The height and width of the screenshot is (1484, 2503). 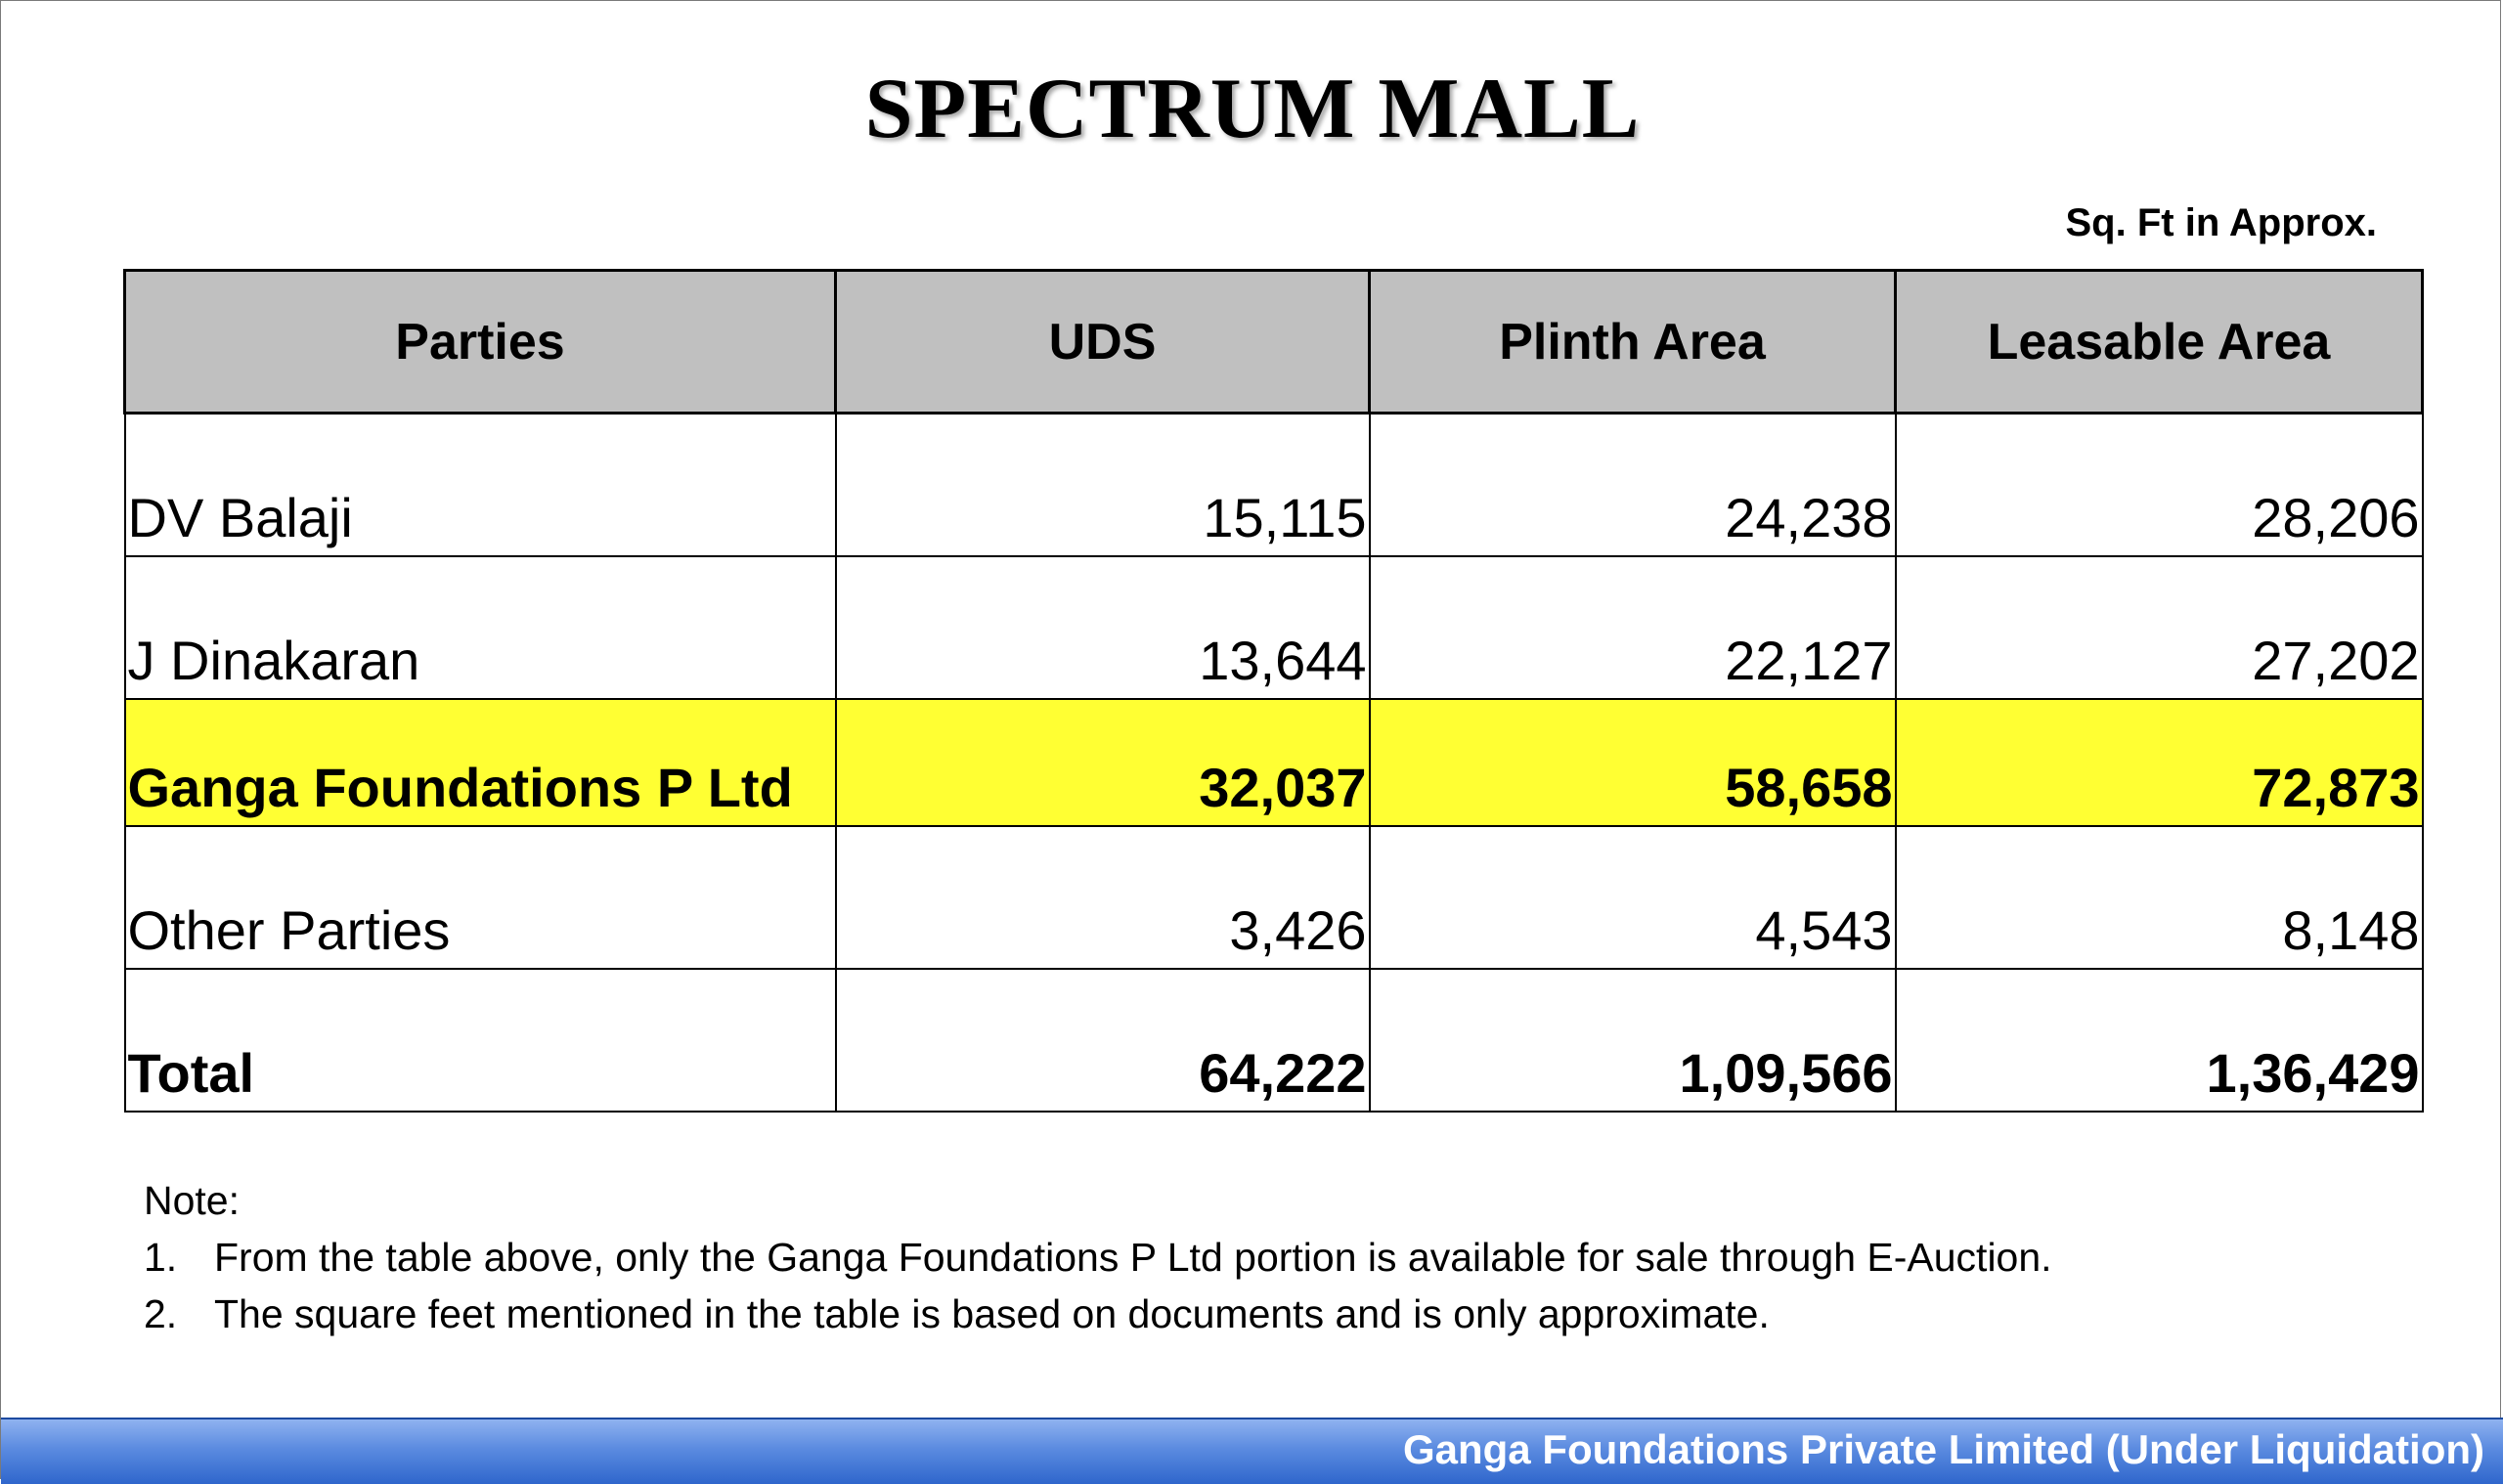 I want to click on table-header-row: Parties UDS Plinth Area Leasable Area, so click(x=1273, y=342).